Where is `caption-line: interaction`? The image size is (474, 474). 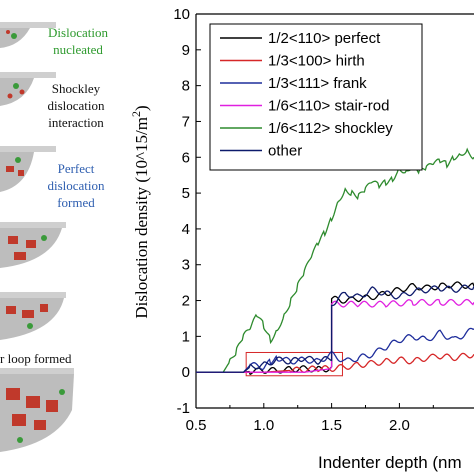 caption-line: interaction is located at coordinates (76, 122).